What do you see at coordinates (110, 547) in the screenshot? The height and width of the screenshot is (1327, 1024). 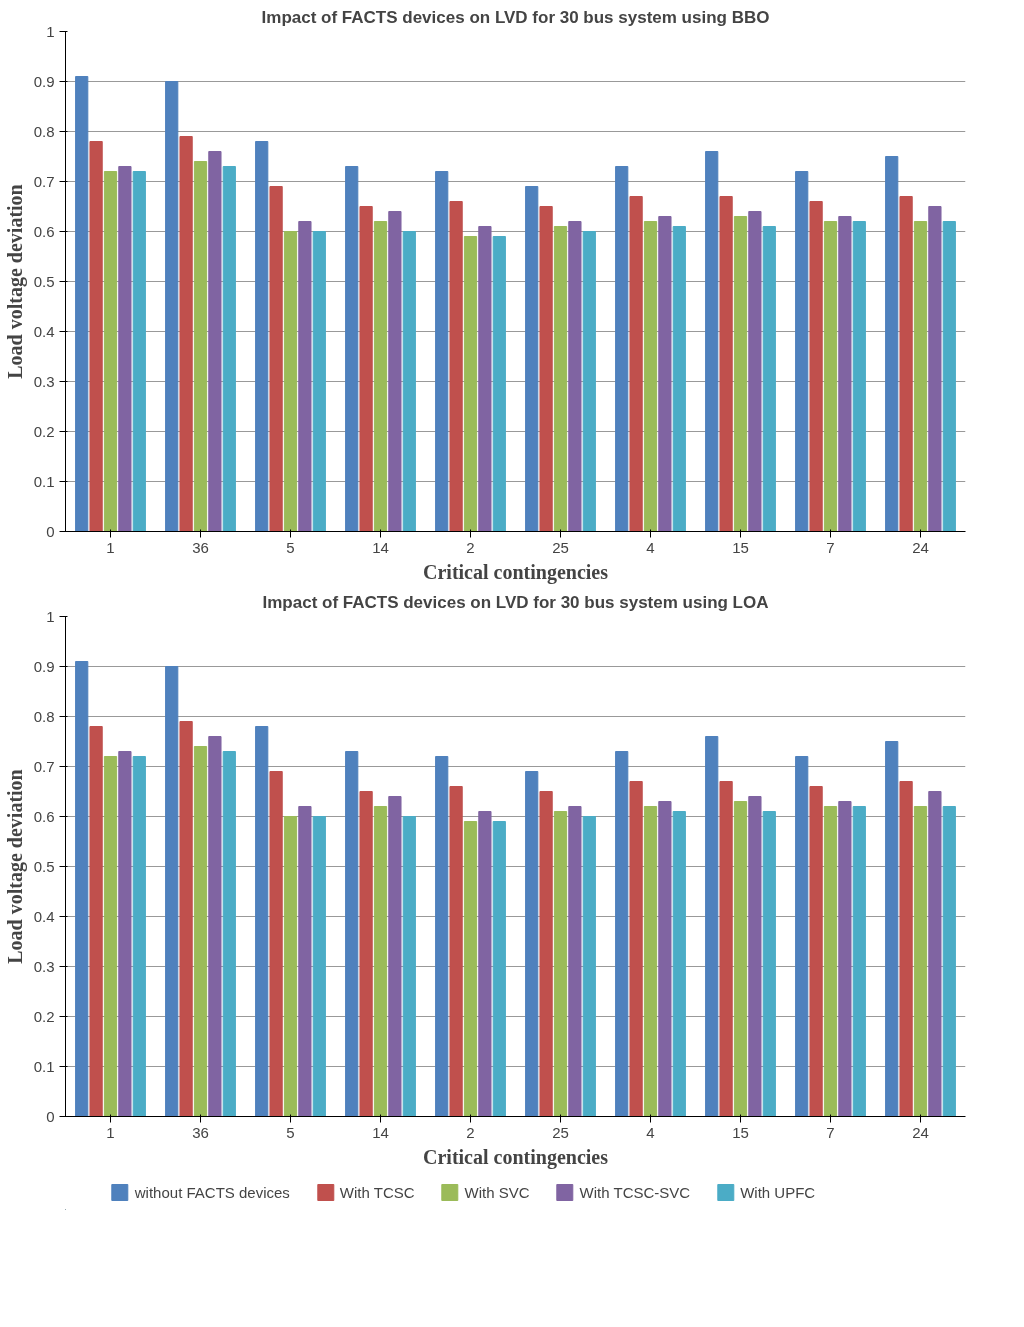 I see `x-tick-label: 1` at bounding box center [110, 547].